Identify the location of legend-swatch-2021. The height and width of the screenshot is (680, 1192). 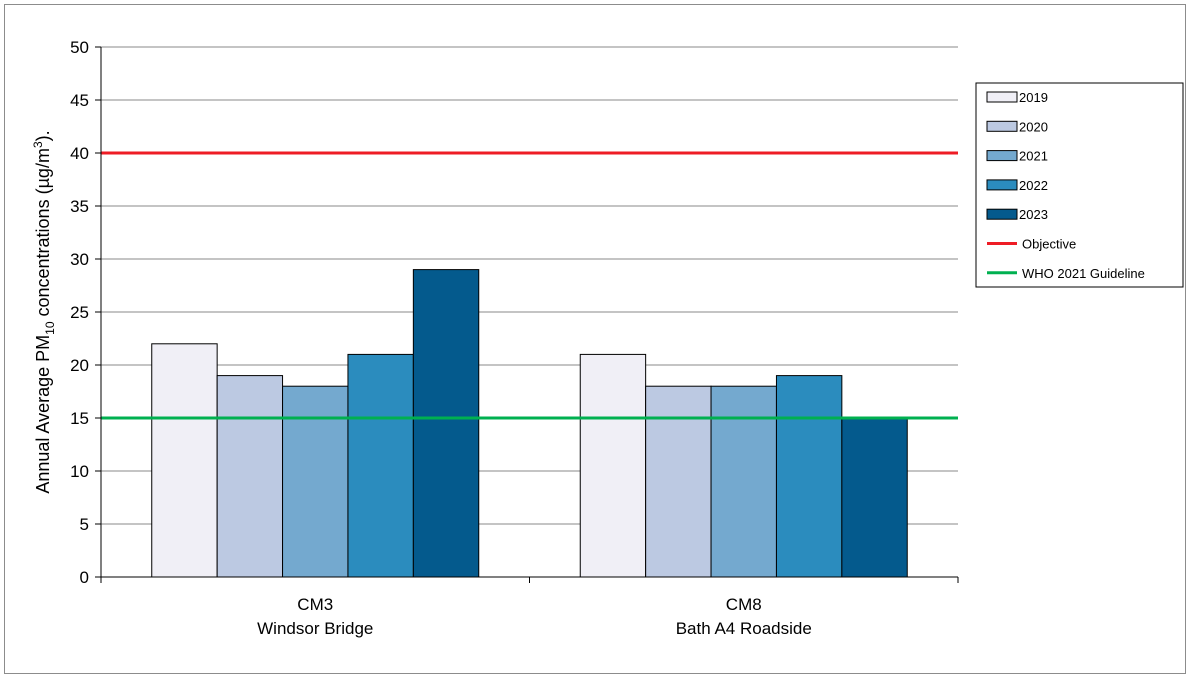
(1002, 156).